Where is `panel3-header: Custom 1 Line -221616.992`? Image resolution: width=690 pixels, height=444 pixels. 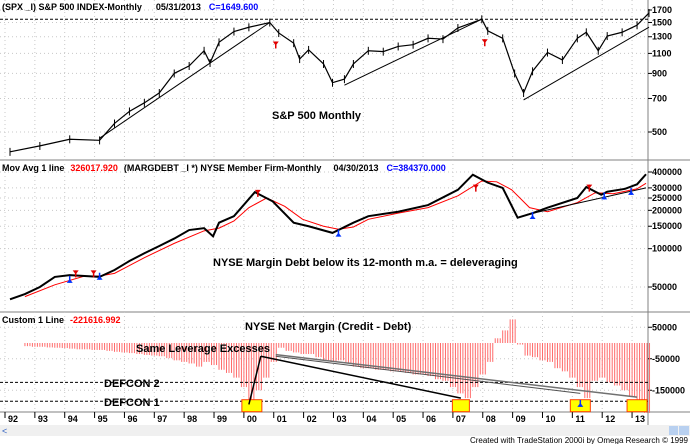 panel3-header: Custom 1 Line -221616.992 is located at coordinates (61, 320).